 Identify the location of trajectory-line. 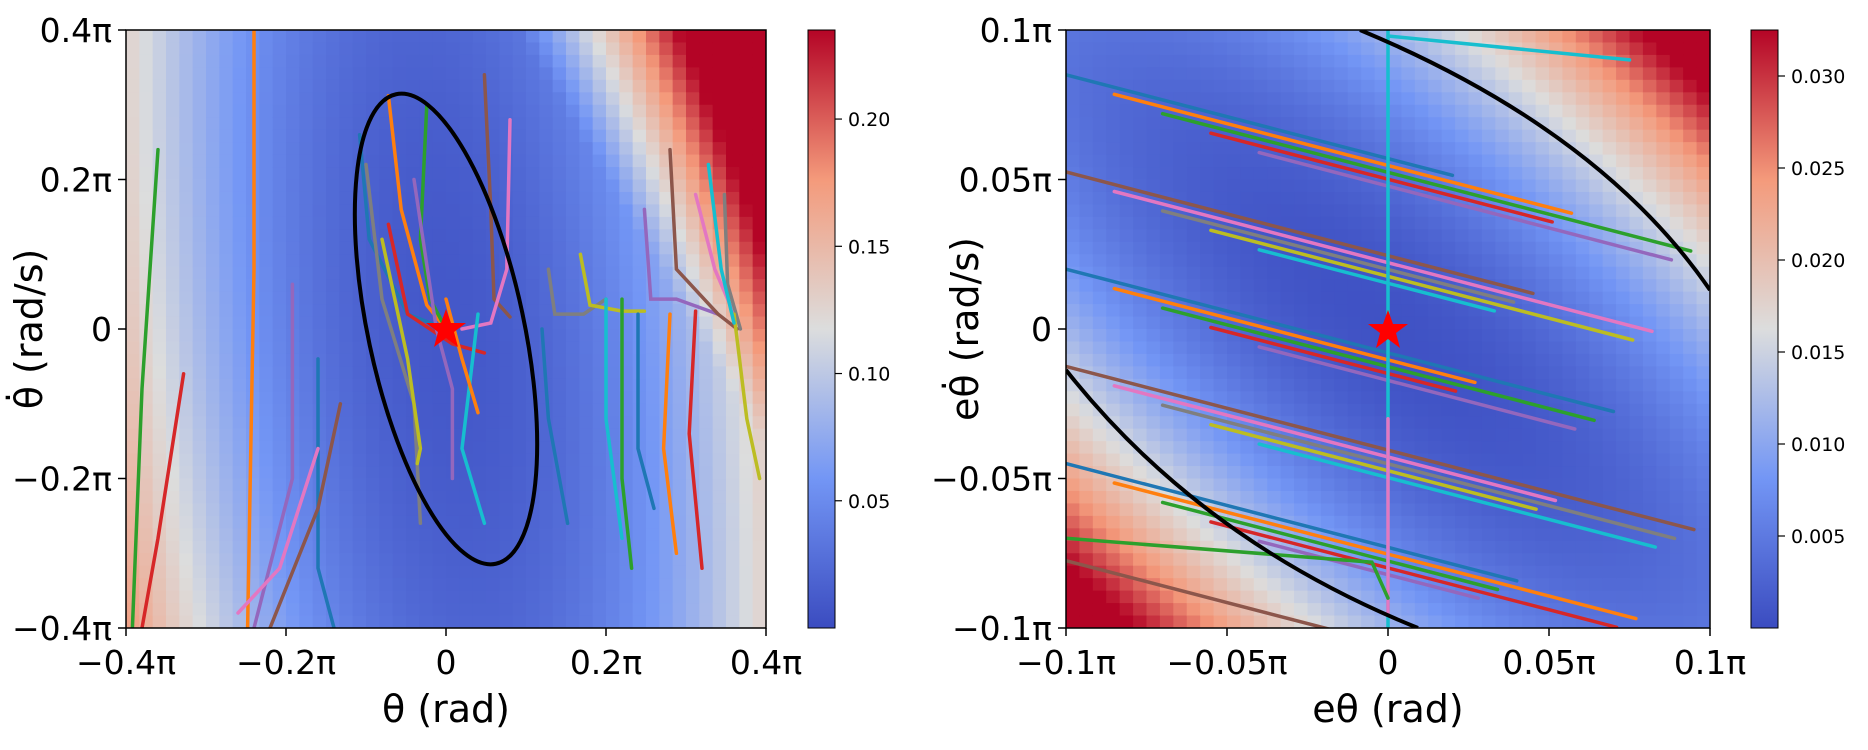
(1378, 364).